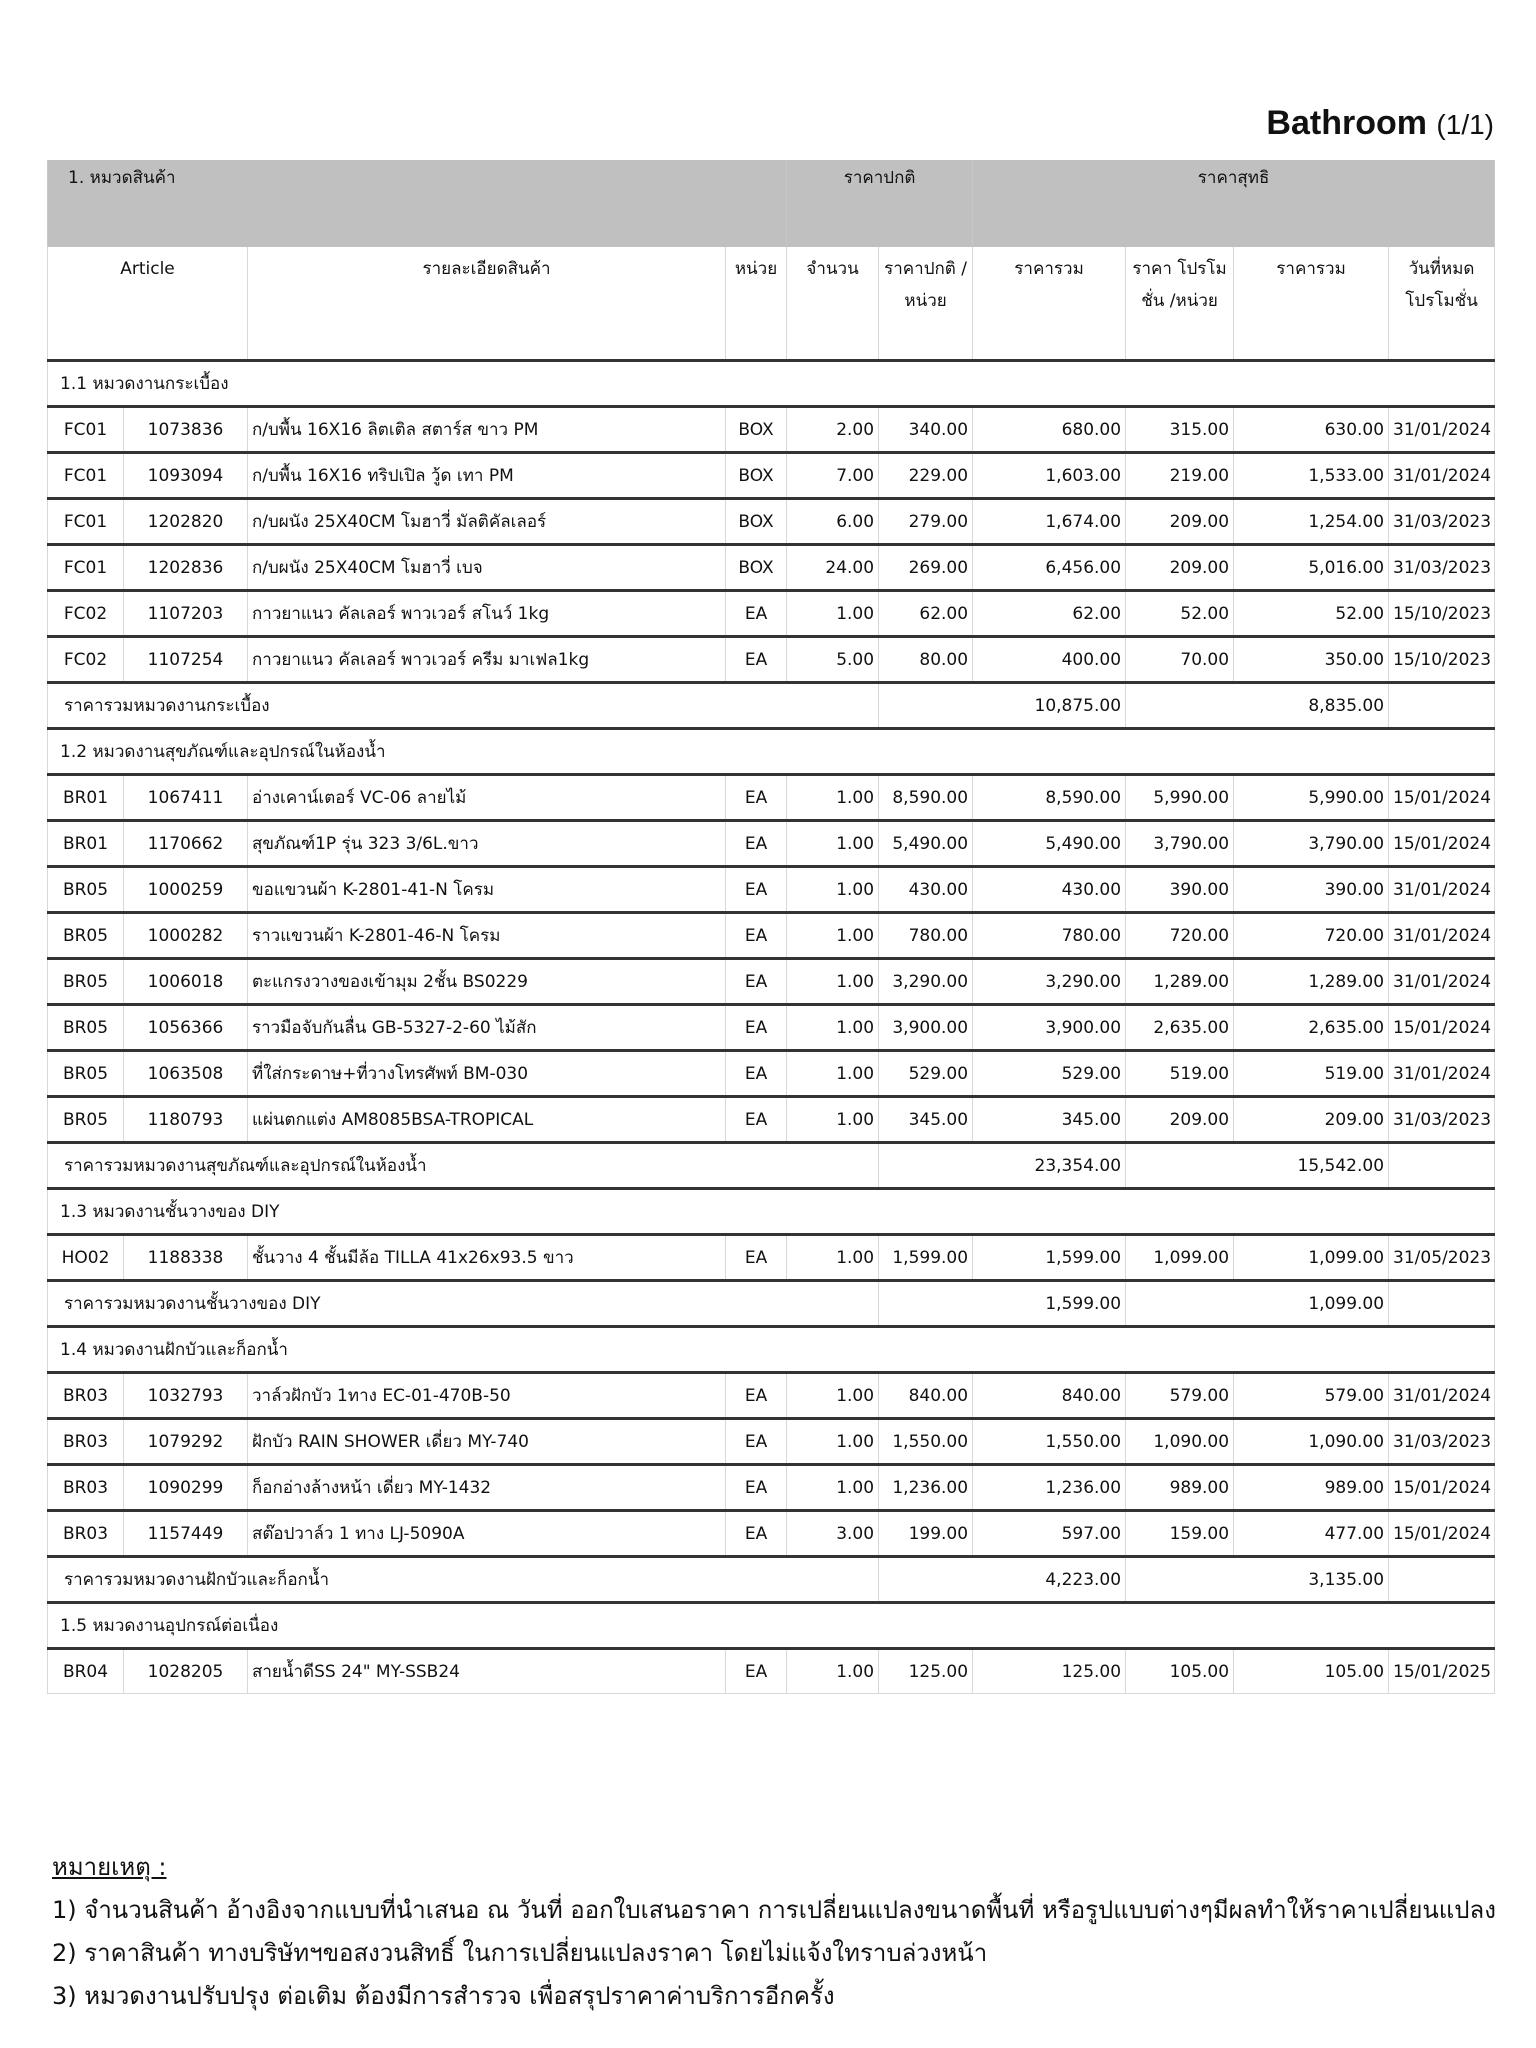 The width and height of the screenshot is (1536, 2048). Describe the element at coordinates (1311, 798) in the screenshot. I see `net-total: 5,990.00` at that location.